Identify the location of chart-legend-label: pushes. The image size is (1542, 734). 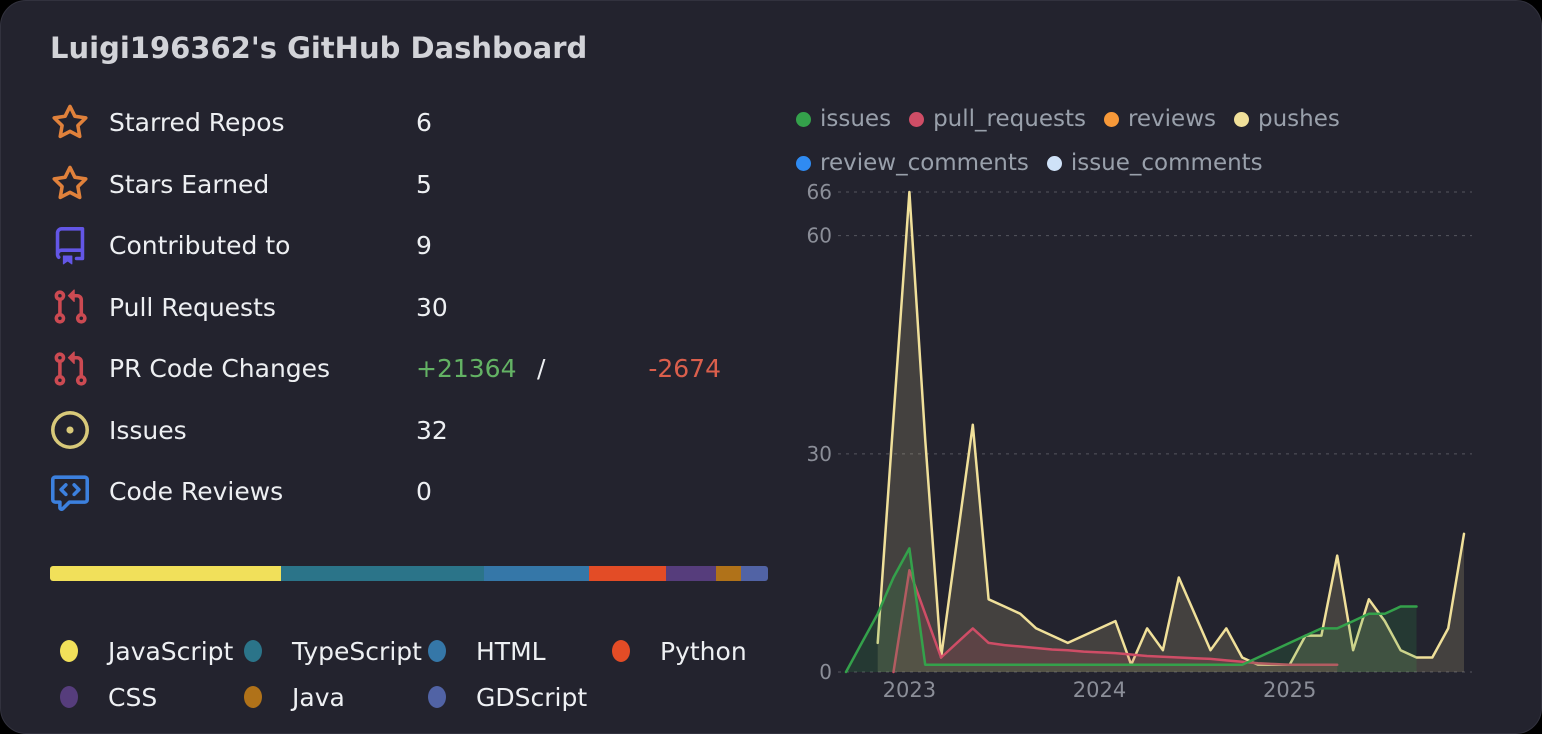
(1299, 119).